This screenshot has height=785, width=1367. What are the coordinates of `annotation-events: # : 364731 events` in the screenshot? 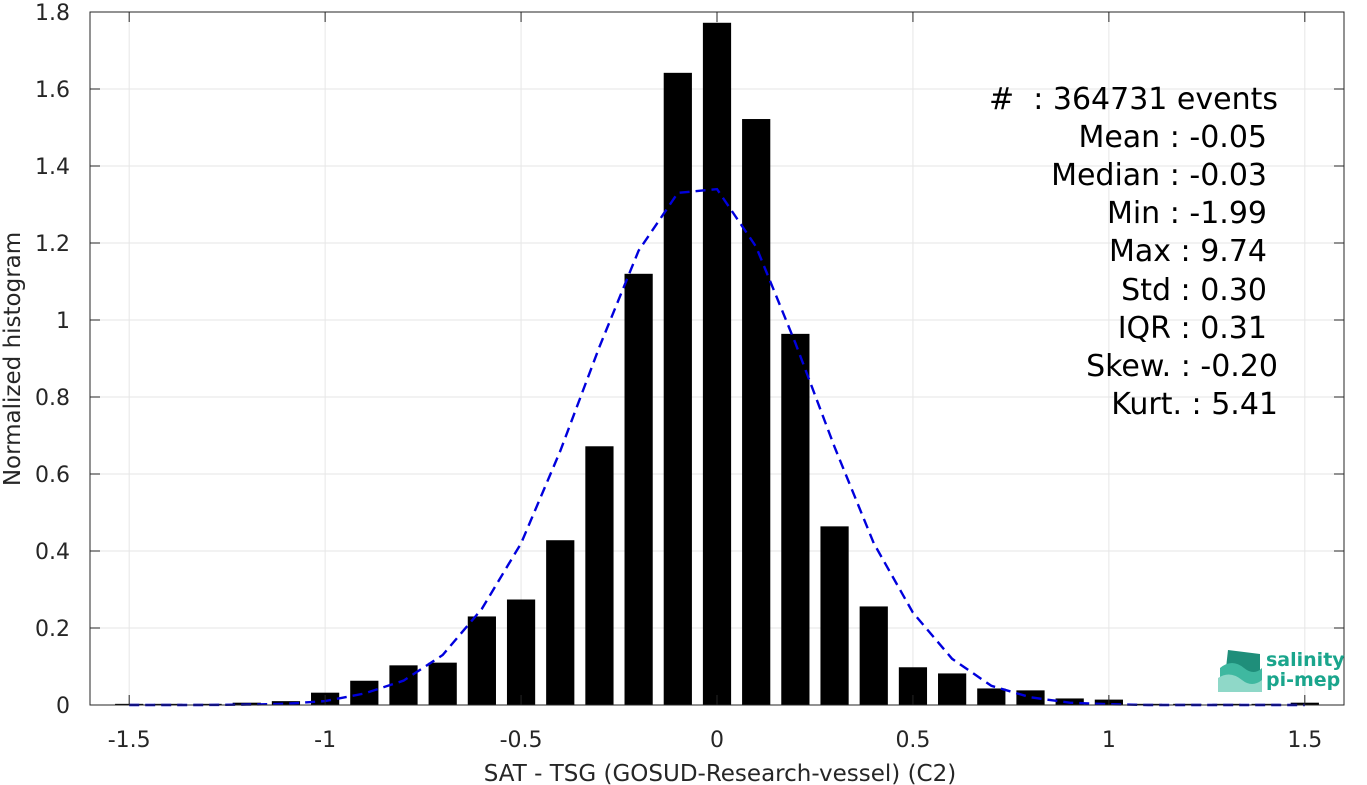 It's located at (1133, 99).